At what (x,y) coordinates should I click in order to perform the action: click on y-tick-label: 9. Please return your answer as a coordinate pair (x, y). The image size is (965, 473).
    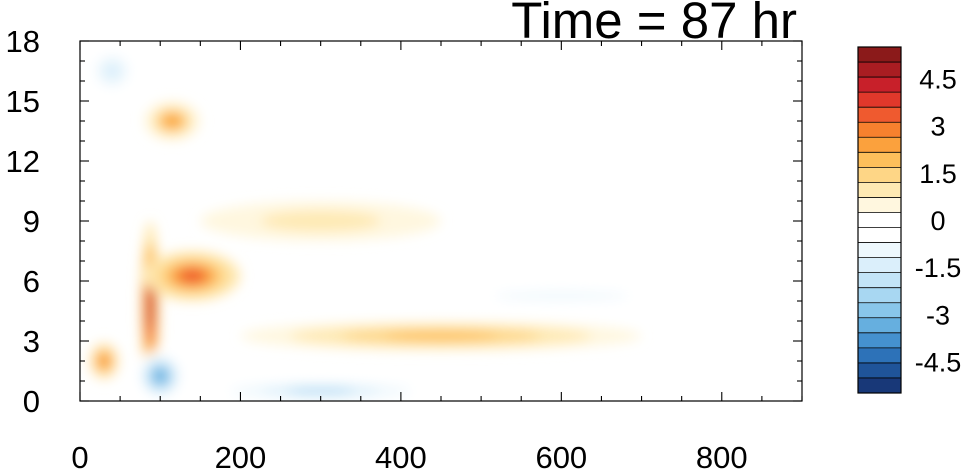
    Looking at the image, I should click on (31, 221).